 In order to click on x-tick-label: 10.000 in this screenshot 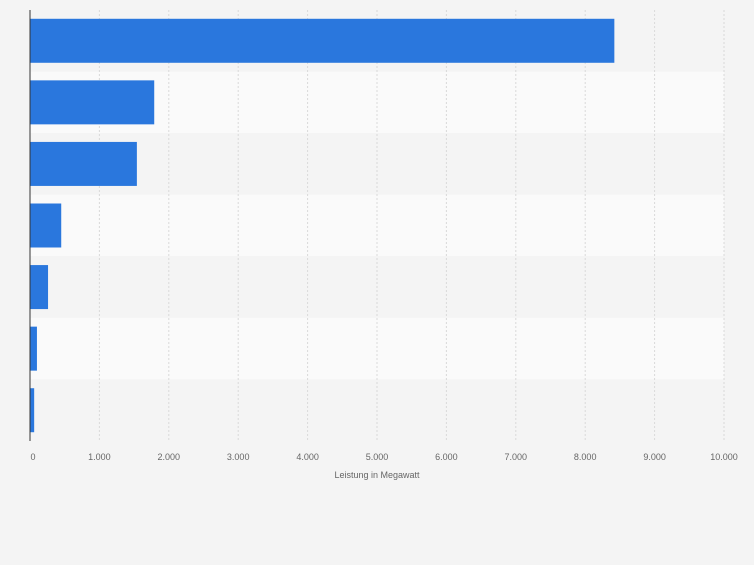, I will do `click(724, 457)`.